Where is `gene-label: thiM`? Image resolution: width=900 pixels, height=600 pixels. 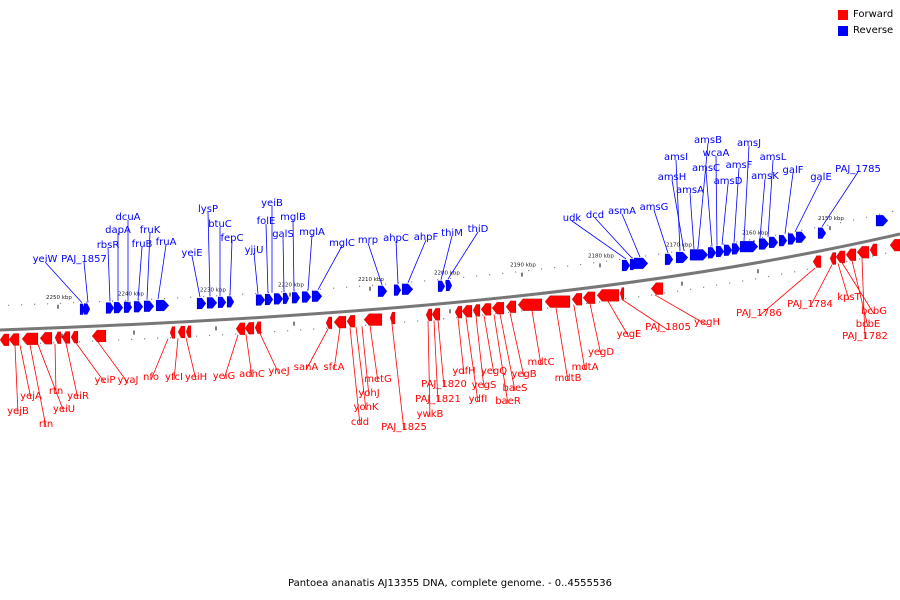
gene-label: thiM is located at coordinates (452, 233).